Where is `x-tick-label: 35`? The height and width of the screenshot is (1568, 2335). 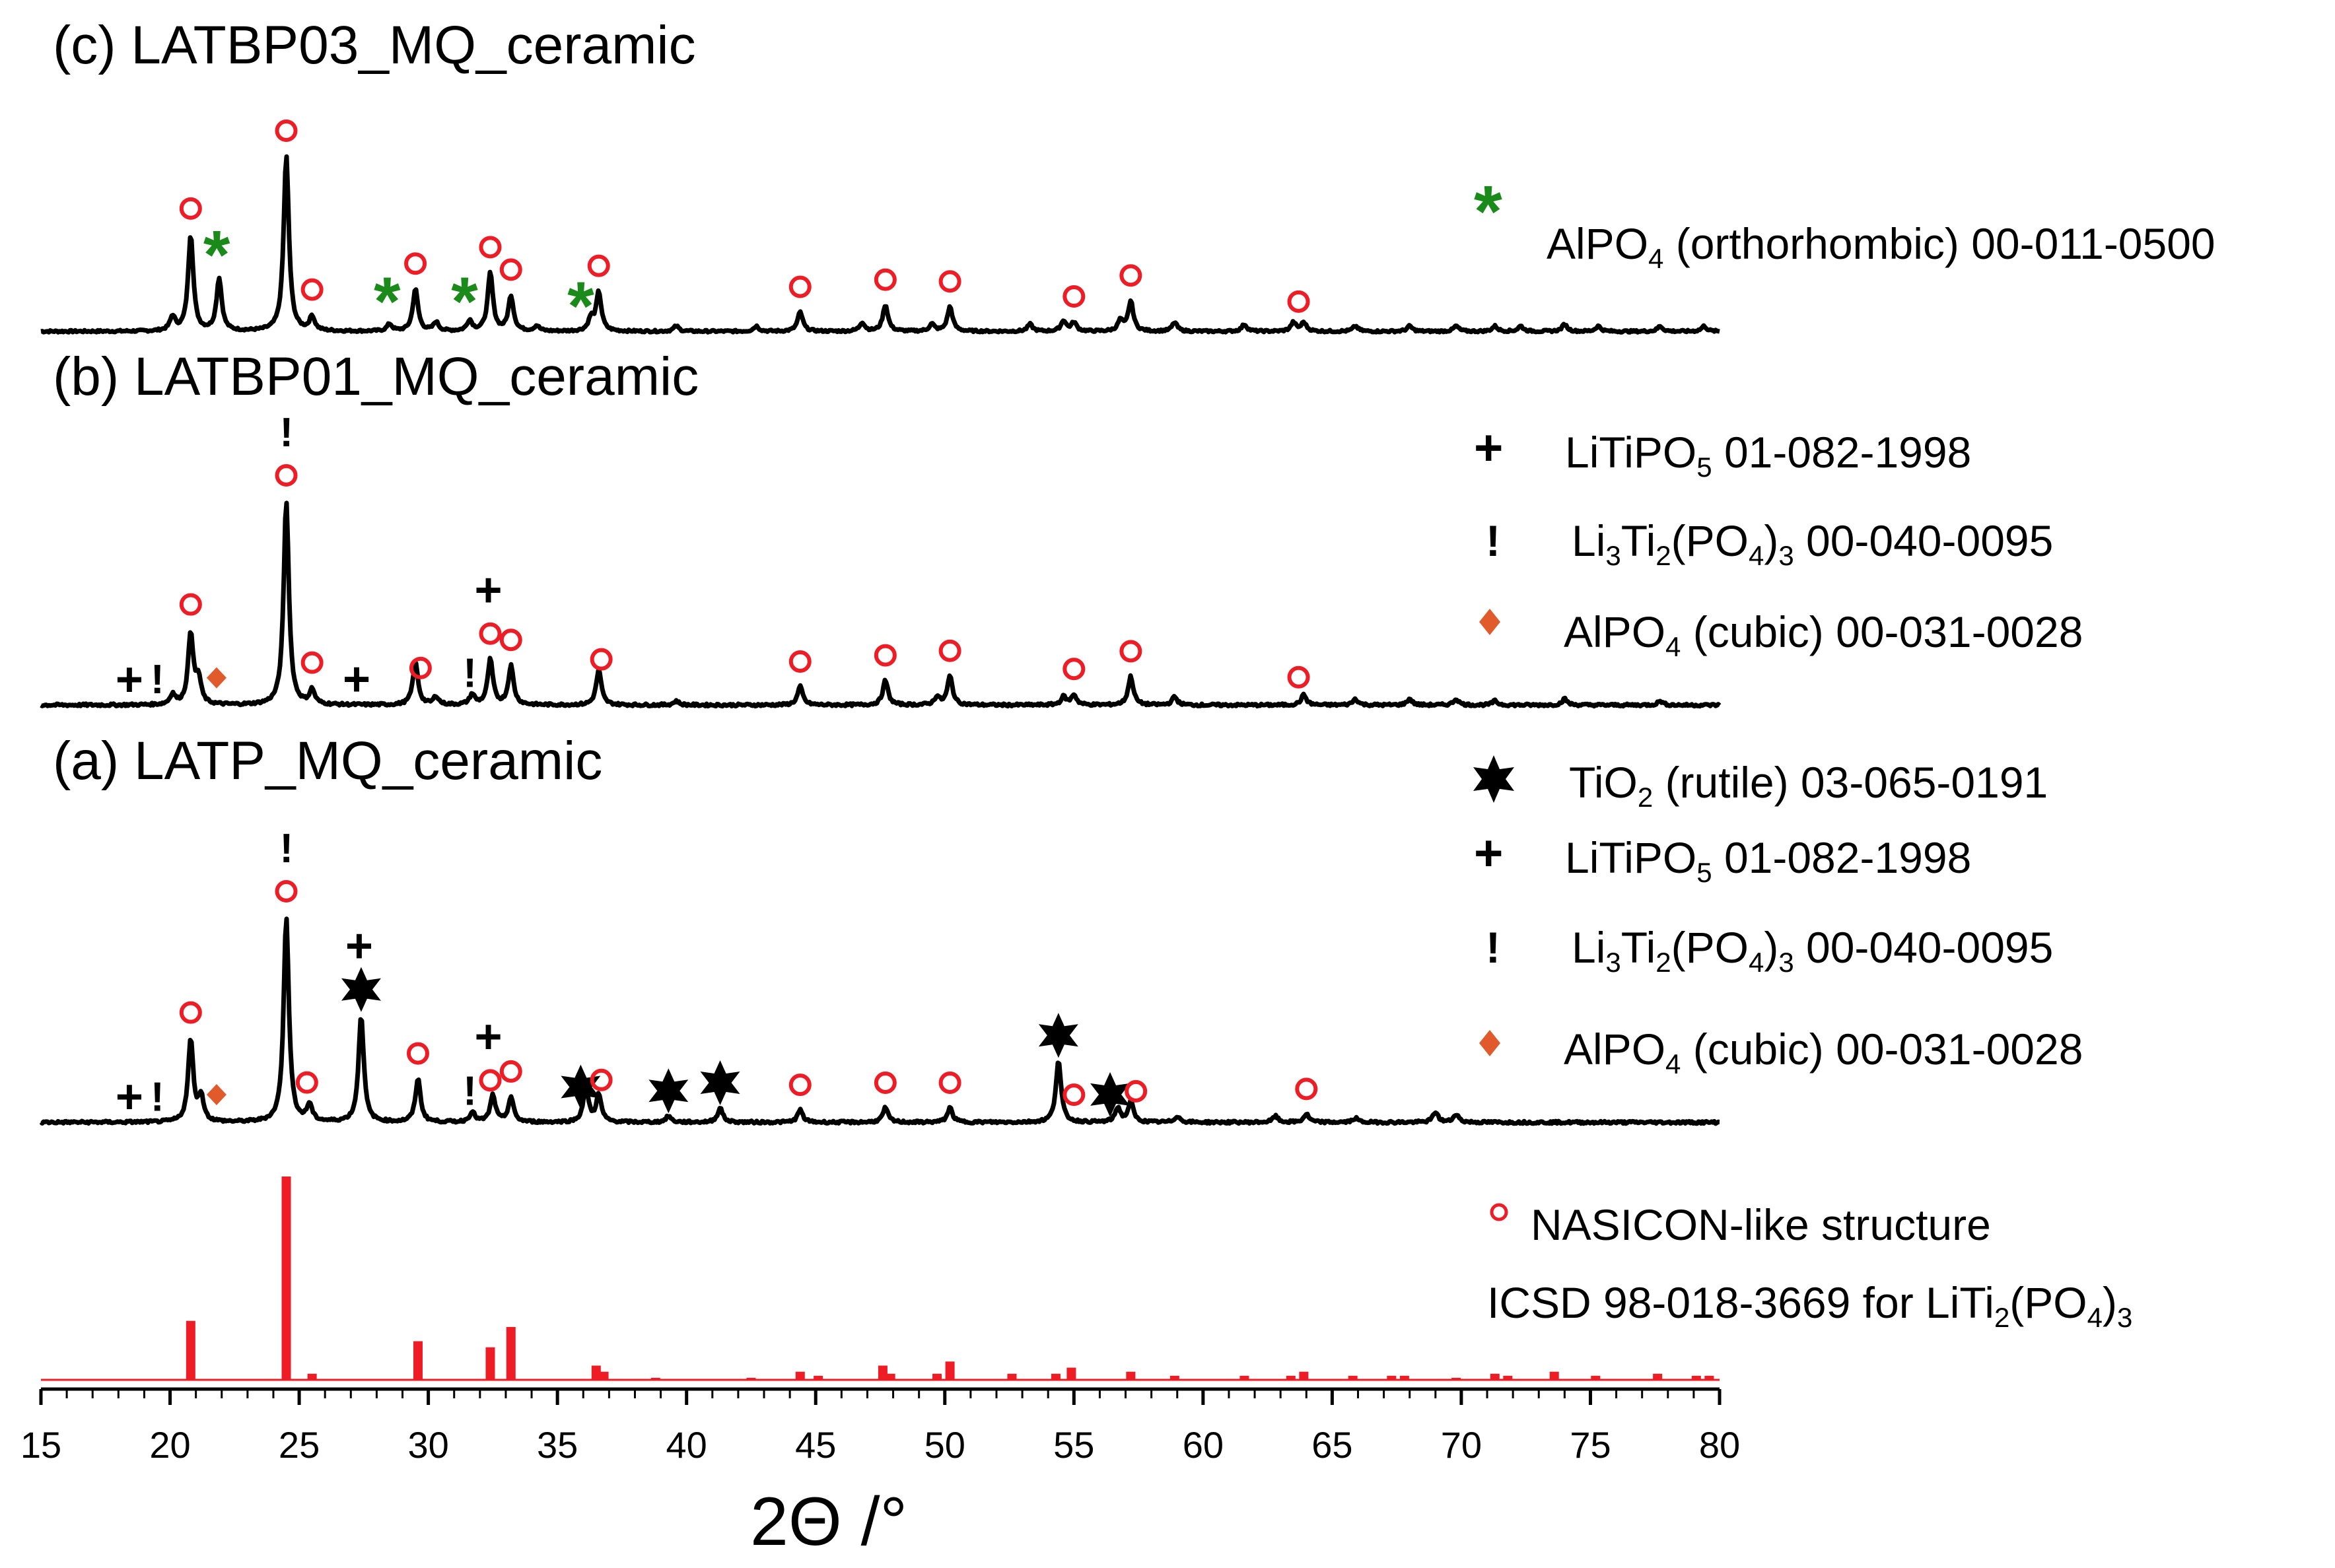
x-tick-label: 35 is located at coordinates (557, 1445).